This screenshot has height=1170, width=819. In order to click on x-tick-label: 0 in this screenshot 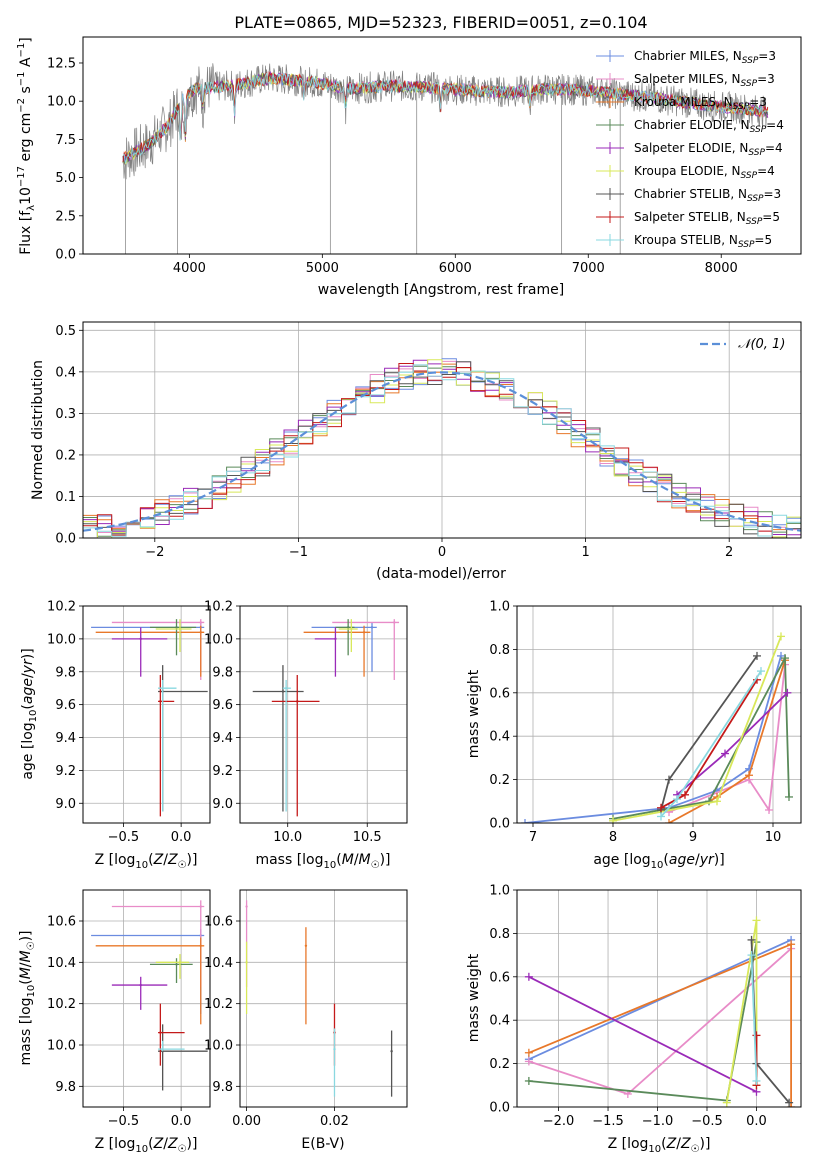, I will do `click(442, 552)`.